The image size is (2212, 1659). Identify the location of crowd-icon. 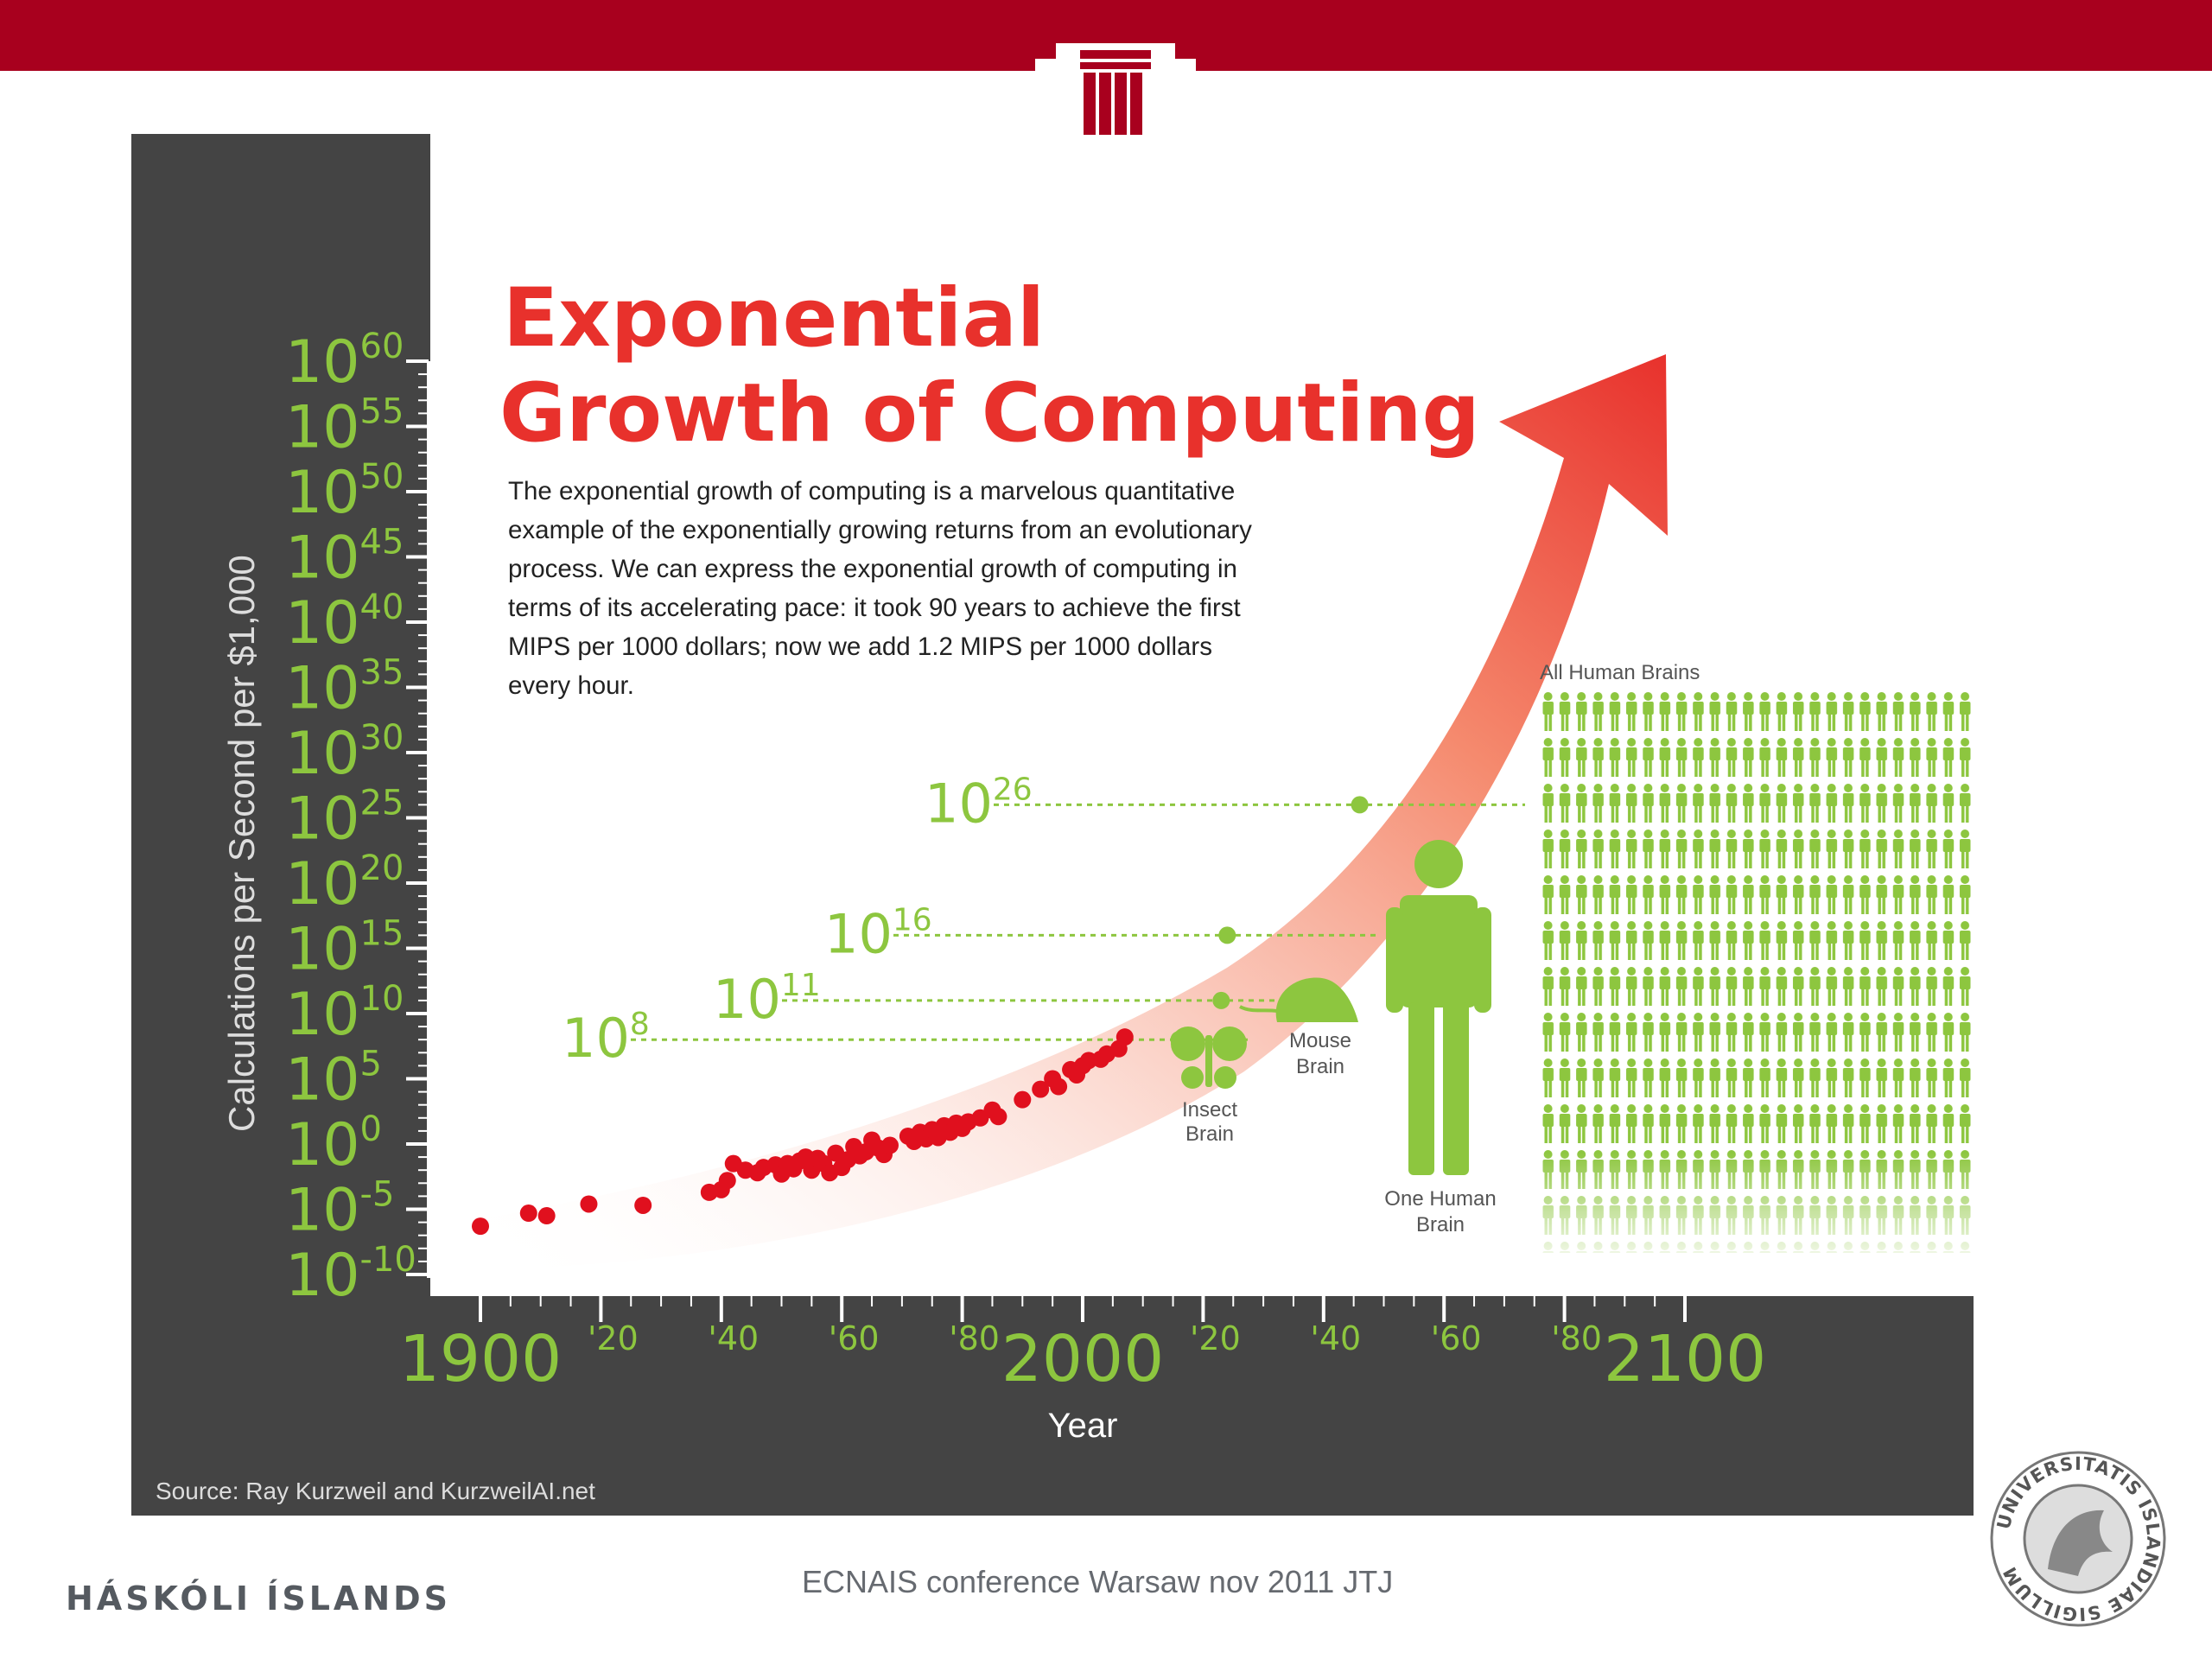
(1757, 972).